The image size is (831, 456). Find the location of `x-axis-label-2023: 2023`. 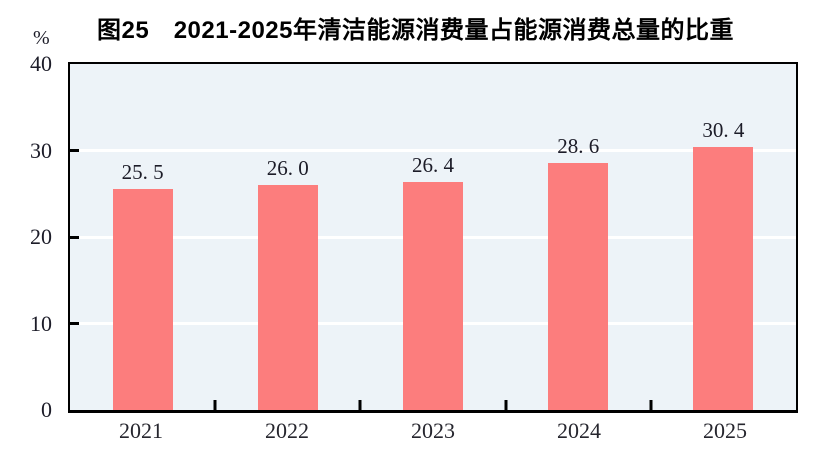

x-axis-label-2023: 2023 is located at coordinates (433, 430).